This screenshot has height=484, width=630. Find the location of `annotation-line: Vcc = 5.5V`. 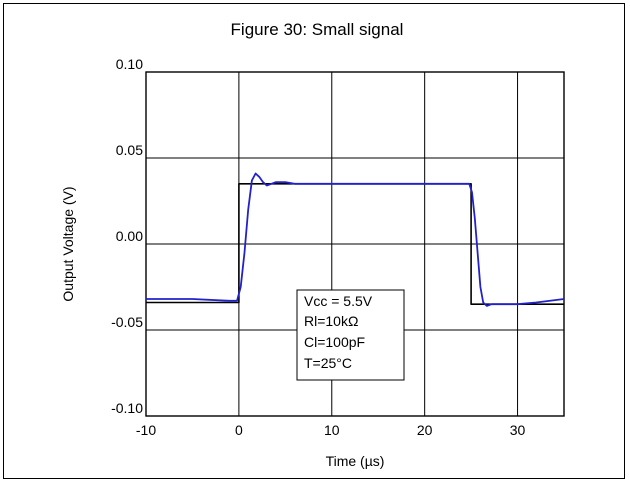

annotation-line: Vcc = 5.5V is located at coordinates (338, 301).